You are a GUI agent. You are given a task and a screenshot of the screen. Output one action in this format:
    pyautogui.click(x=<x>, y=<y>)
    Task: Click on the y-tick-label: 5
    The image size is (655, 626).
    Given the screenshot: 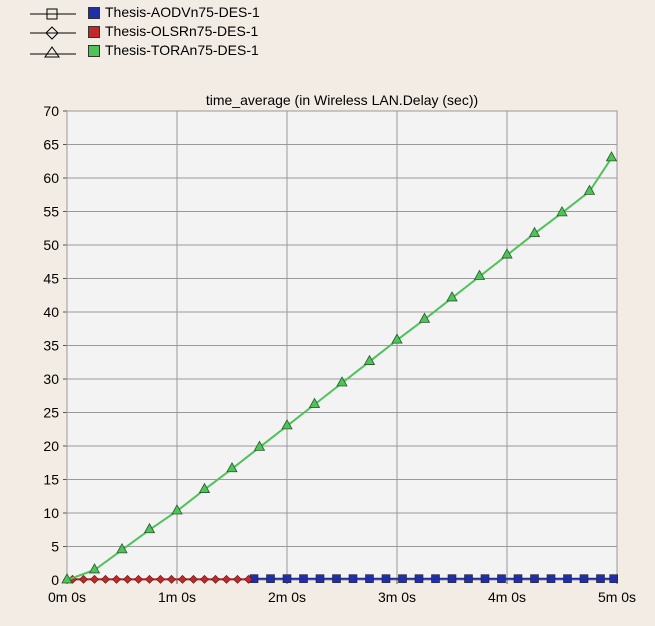 What is the action you would take?
    pyautogui.click(x=55, y=547)
    